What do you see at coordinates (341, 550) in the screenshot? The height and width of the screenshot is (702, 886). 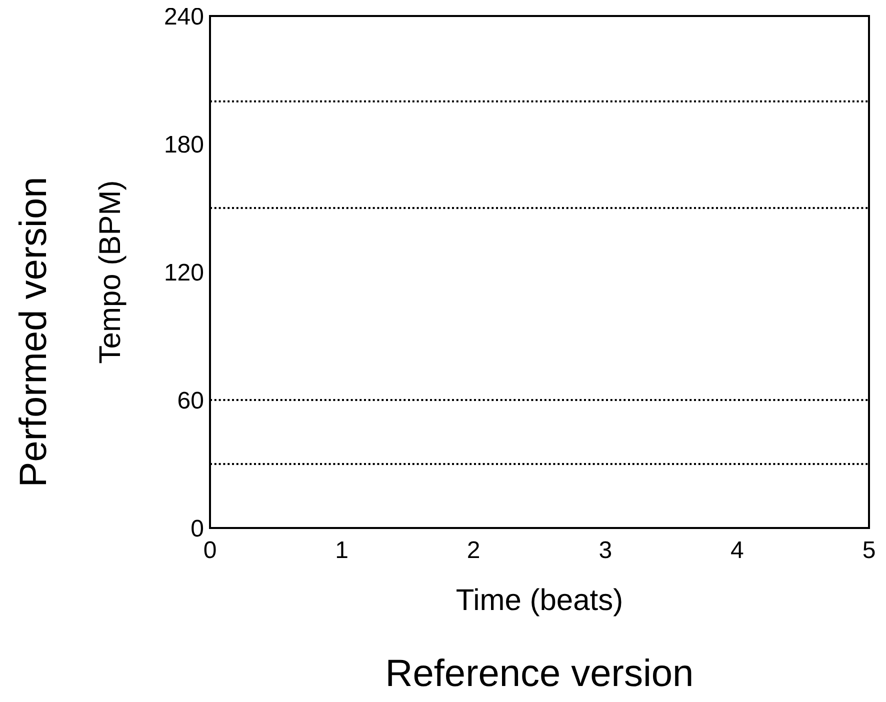 I see `x-tick-label: 1` at bounding box center [341, 550].